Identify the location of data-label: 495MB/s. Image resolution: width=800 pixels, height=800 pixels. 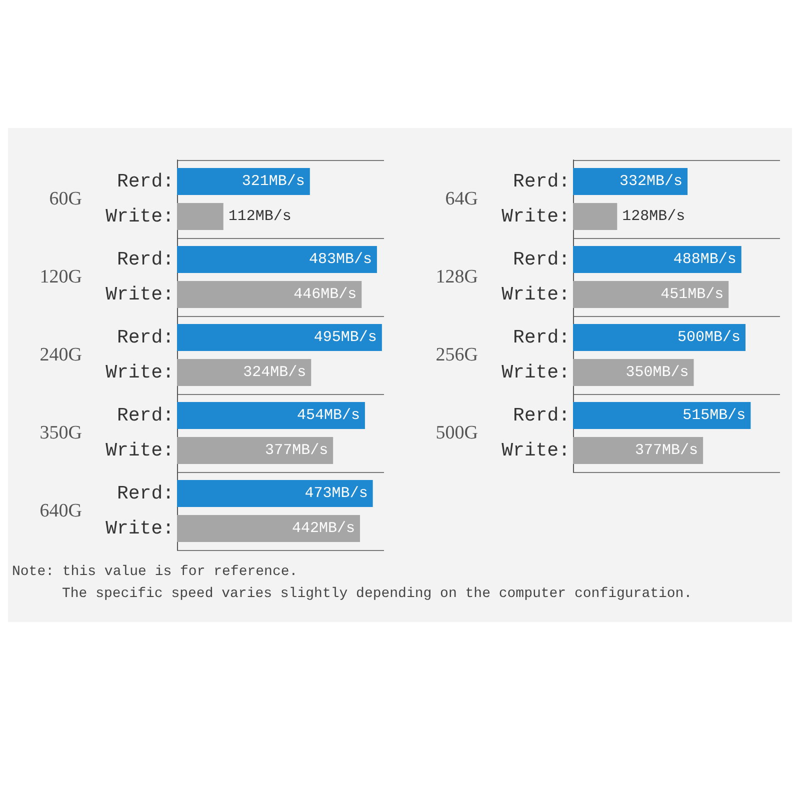
(345, 337).